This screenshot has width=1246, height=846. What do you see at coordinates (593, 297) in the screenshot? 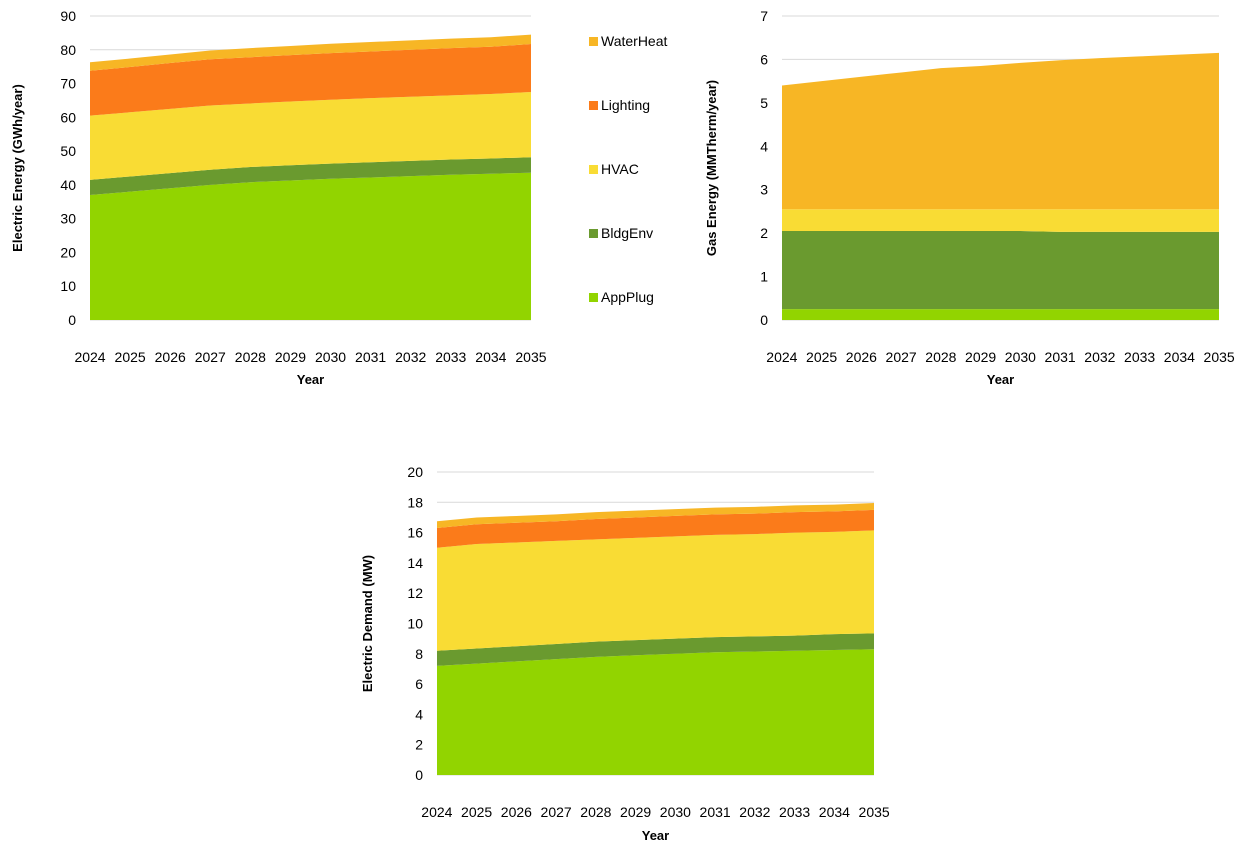
I see `legend-swatch-appplug` at bounding box center [593, 297].